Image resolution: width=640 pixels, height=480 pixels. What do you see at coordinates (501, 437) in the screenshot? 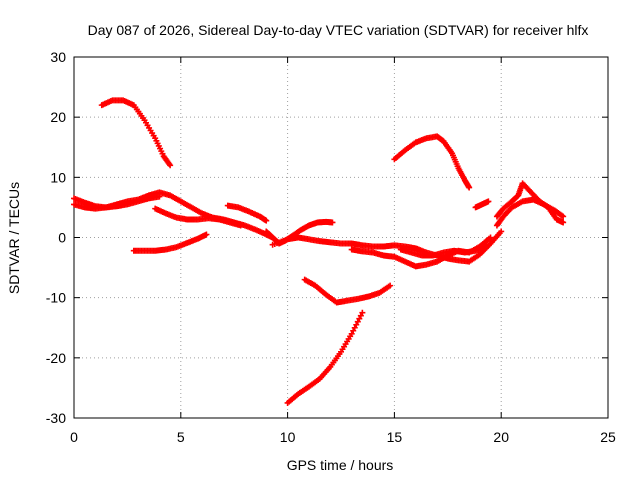
I see `x-tick-label: 20` at bounding box center [501, 437].